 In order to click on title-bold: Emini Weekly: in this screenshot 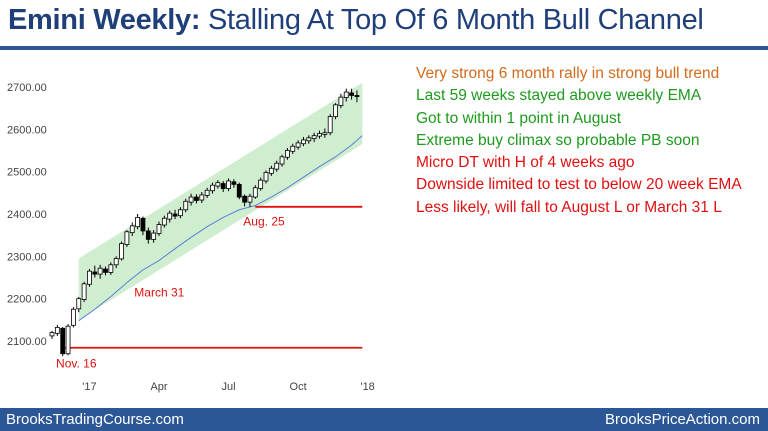, I will do `click(104, 20)`.